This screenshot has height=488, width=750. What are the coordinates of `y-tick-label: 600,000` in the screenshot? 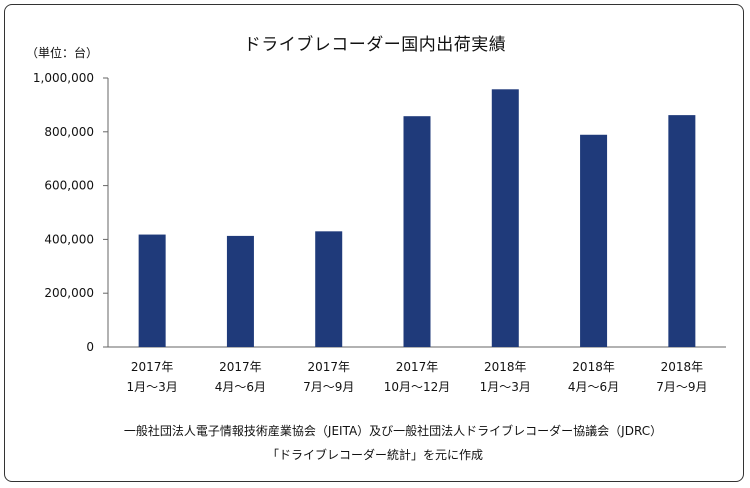 It's located at (69, 186).